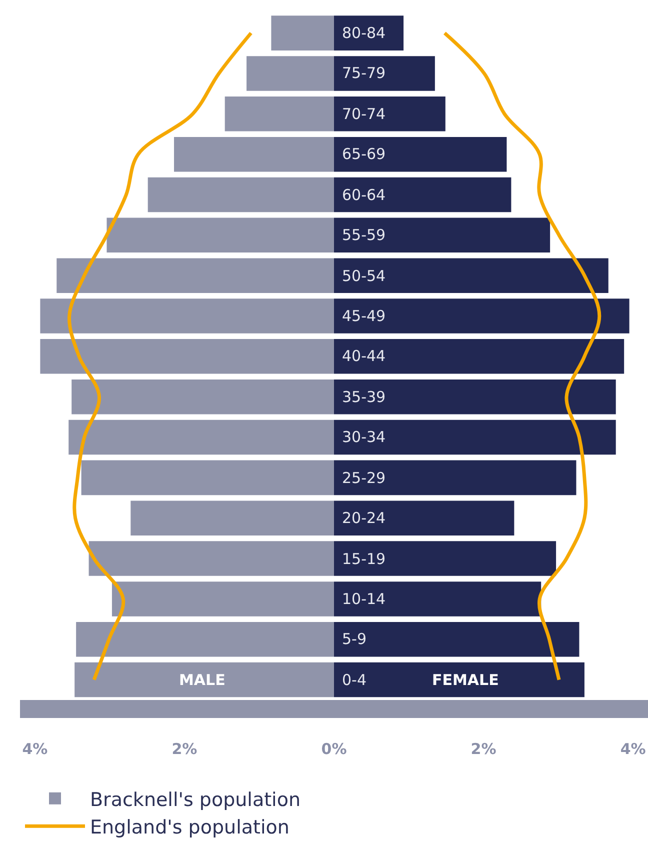  I want to click on y-tick-label: 15-19, so click(364, 559).